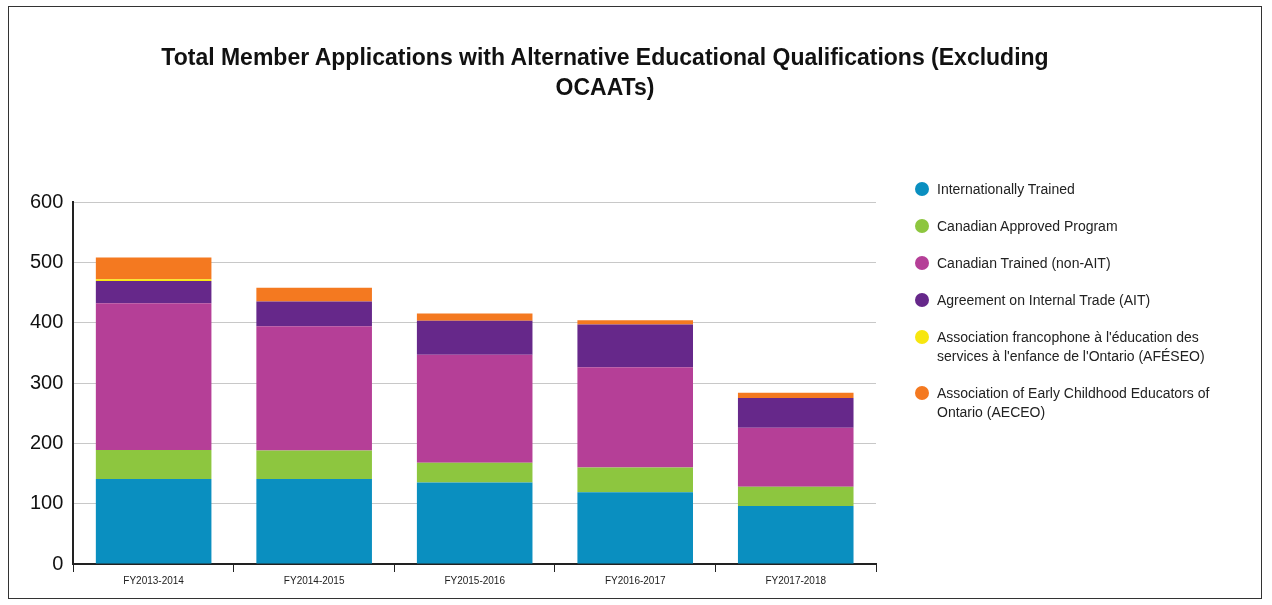 The width and height of the screenshot is (1272, 605). I want to click on legend-label: Canadian Trained (non-AIT), so click(1024, 263).